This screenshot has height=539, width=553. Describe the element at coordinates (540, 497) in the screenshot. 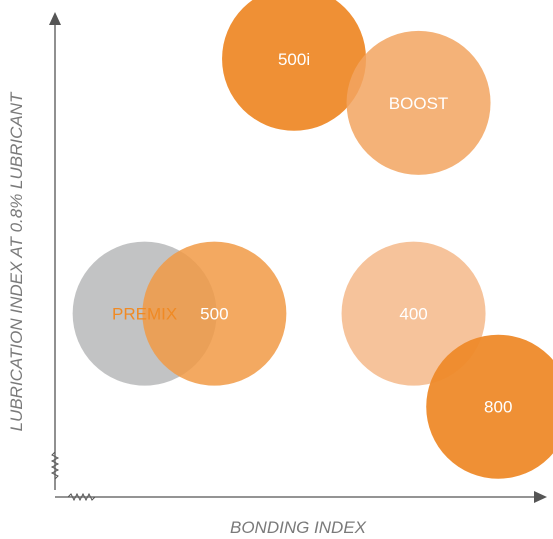

I see `x-axis-arrow-icon` at that location.